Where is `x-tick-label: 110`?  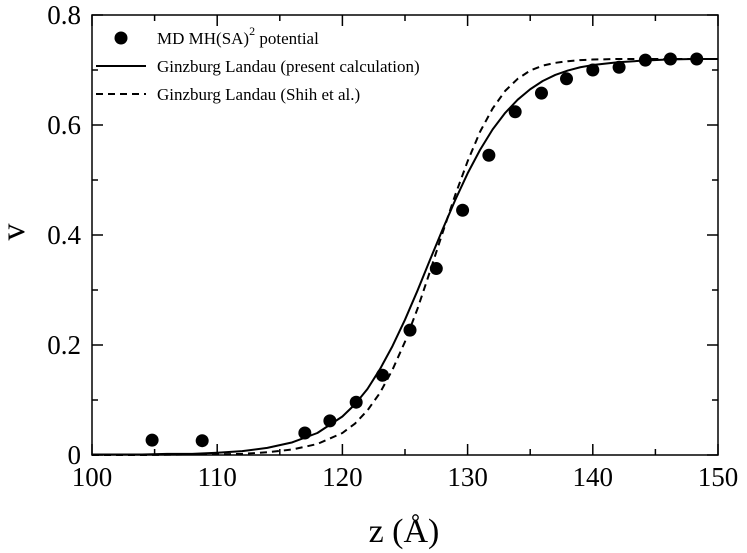
x-tick-label: 110 is located at coordinates (217, 477).